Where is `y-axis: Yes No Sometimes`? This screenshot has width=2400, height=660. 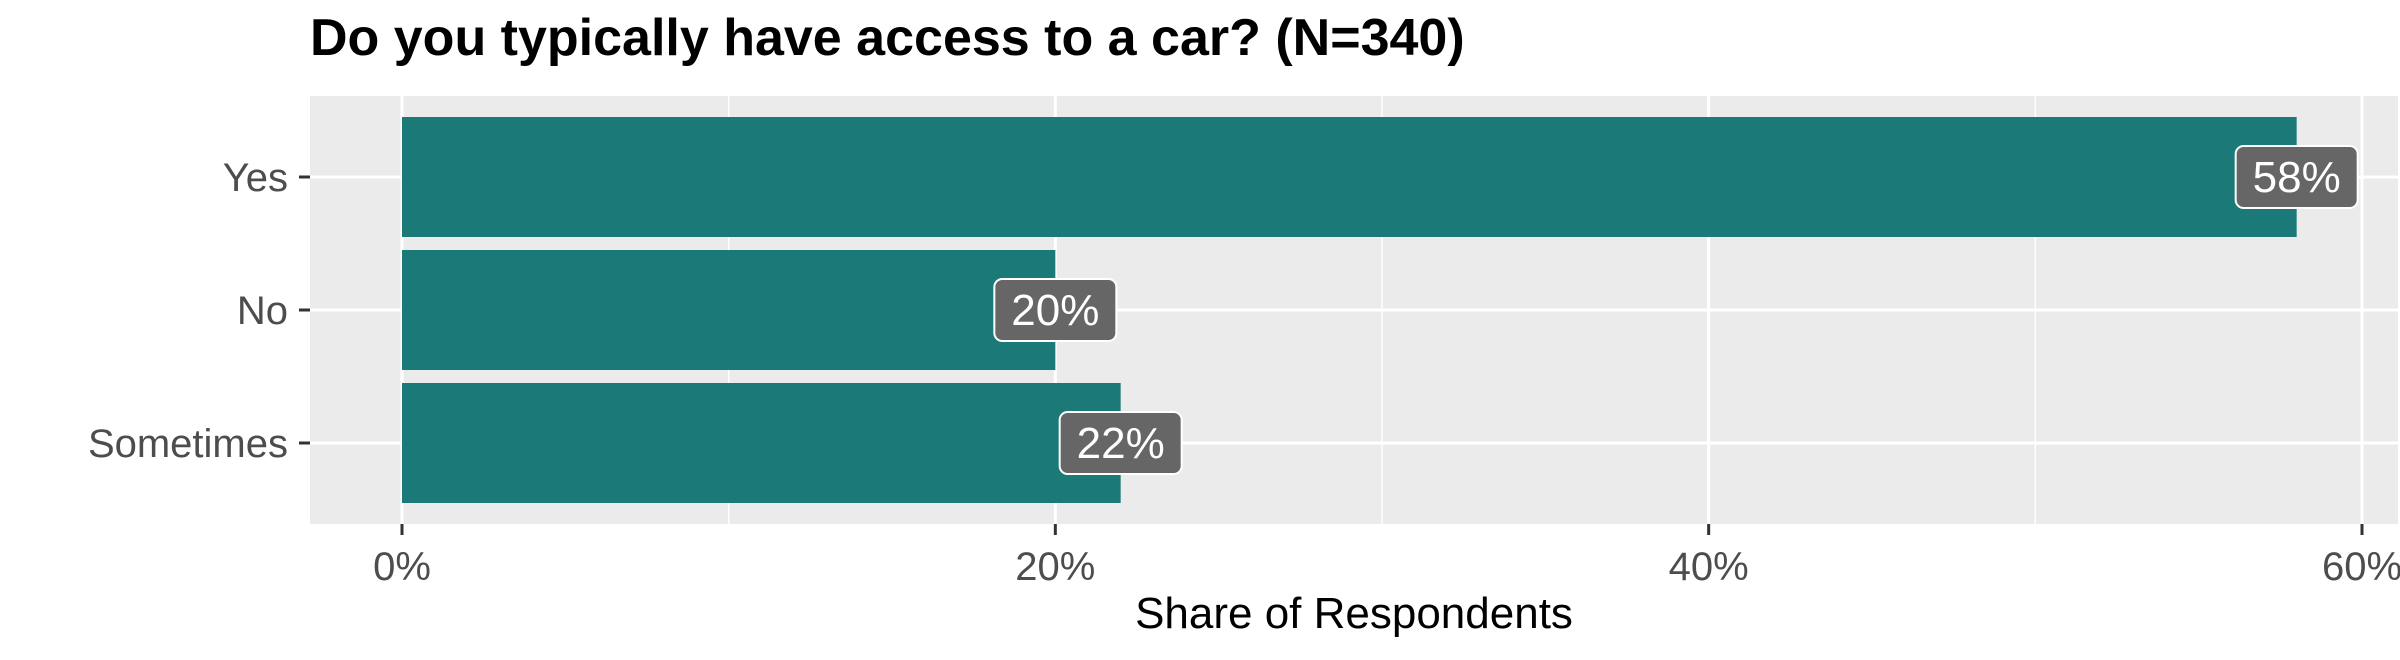
y-axis: Yes No Sometimes is located at coordinates (199, 311).